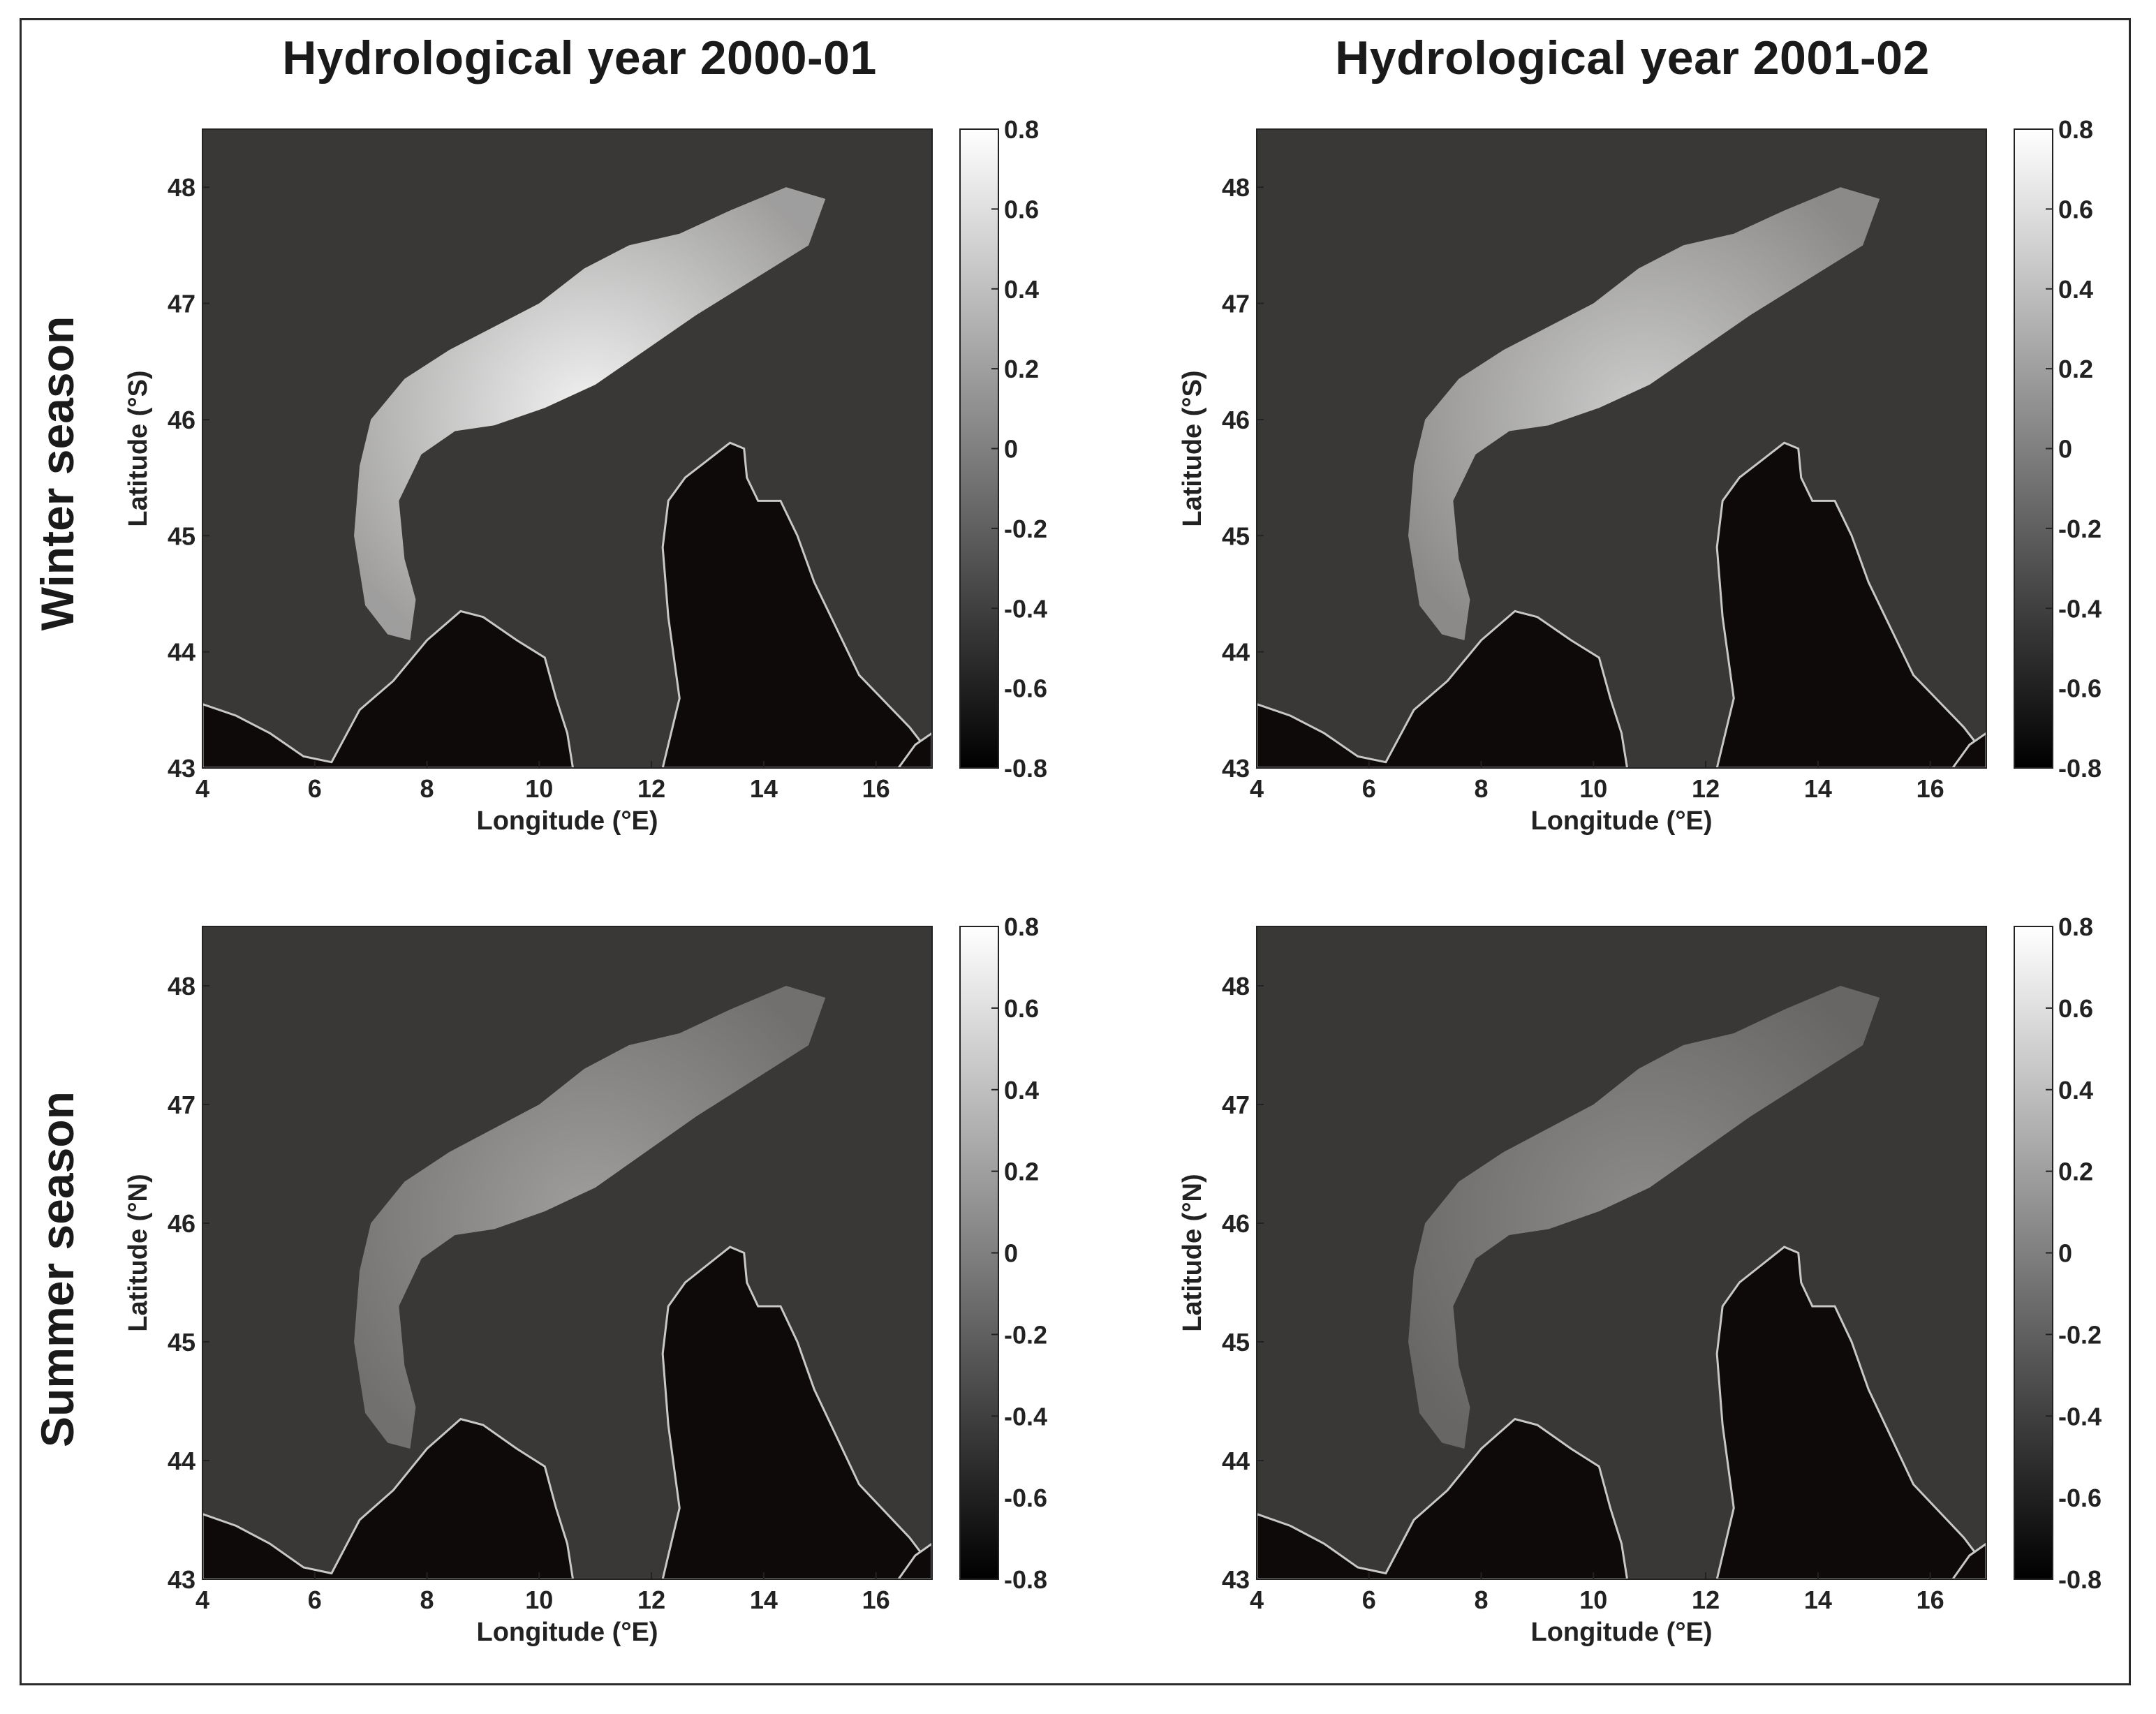  I want to click on y-axis-title: Latitude (°N), so click(1193, 1252).